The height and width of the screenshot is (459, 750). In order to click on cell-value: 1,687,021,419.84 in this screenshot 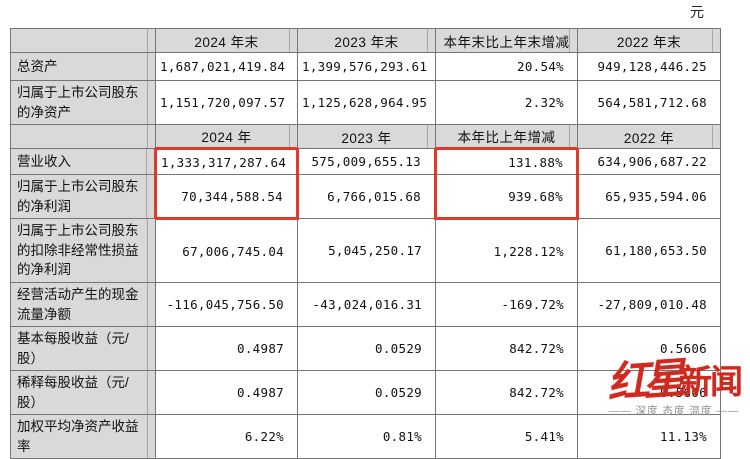, I will do `click(226, 66)`.